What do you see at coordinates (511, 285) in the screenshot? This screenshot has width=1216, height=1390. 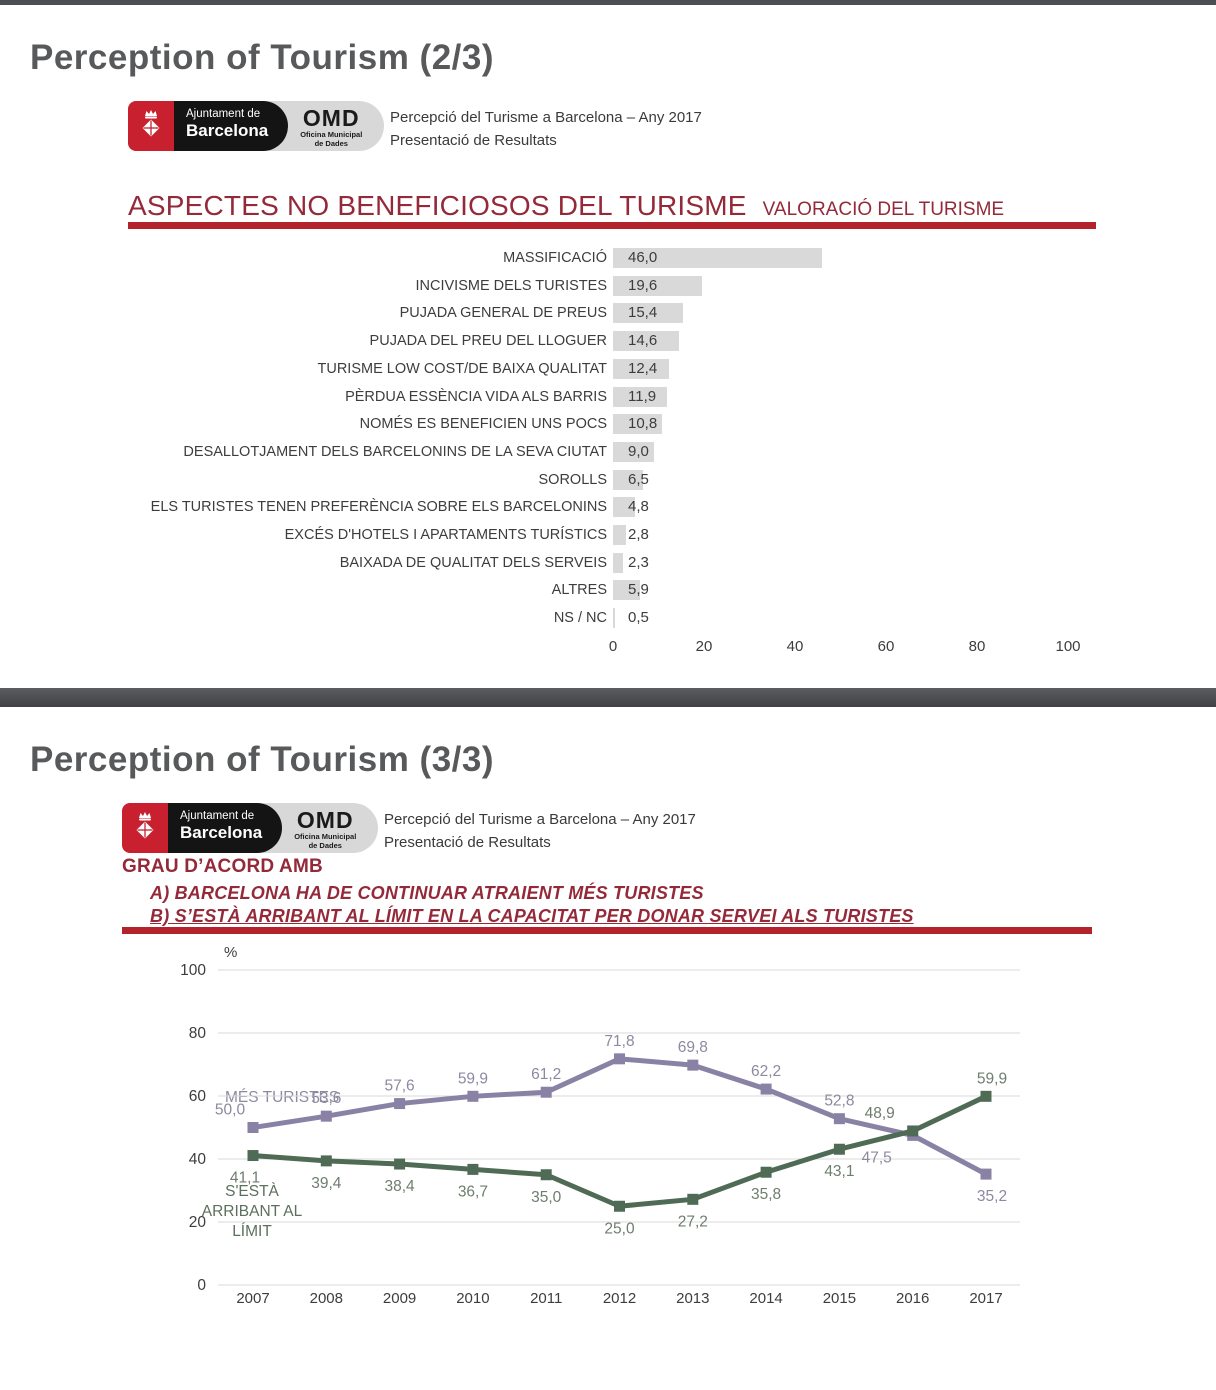 I see `bar-category-label: INCIVISME DELS TURISTES` at bounding box center [511, 285].